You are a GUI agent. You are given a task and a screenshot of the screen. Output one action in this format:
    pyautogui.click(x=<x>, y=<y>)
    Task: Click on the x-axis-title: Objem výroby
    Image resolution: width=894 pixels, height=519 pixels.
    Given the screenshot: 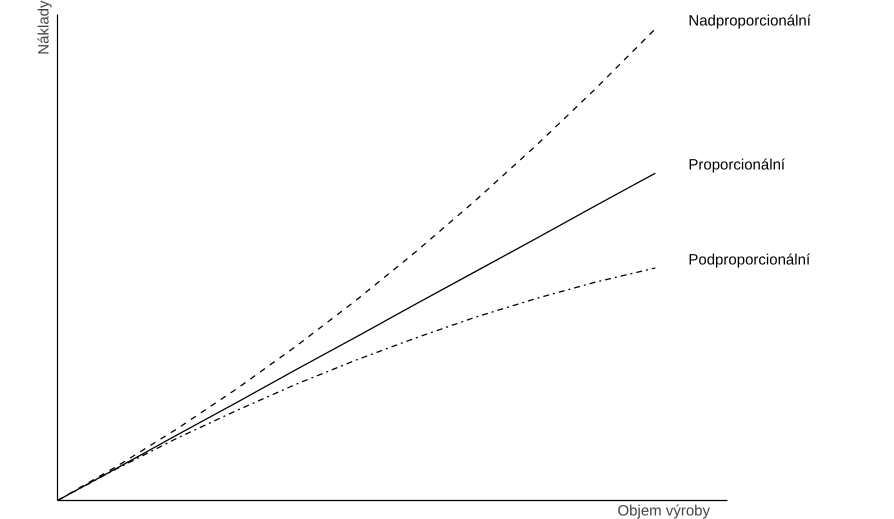 What is the action you would take?
    pyautogui.click(x=664, y=510)
    